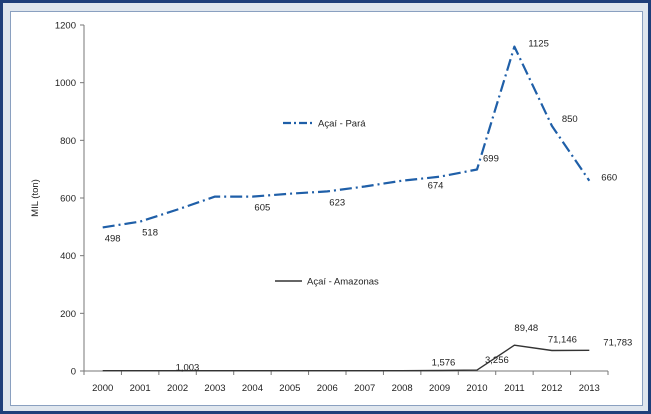 The width and height of the screenshot is (651, 414). What do you see at coordinates (68, 314) in the screenshot?
I see `y-tick-label: 200` at bounding box center [68, 314].